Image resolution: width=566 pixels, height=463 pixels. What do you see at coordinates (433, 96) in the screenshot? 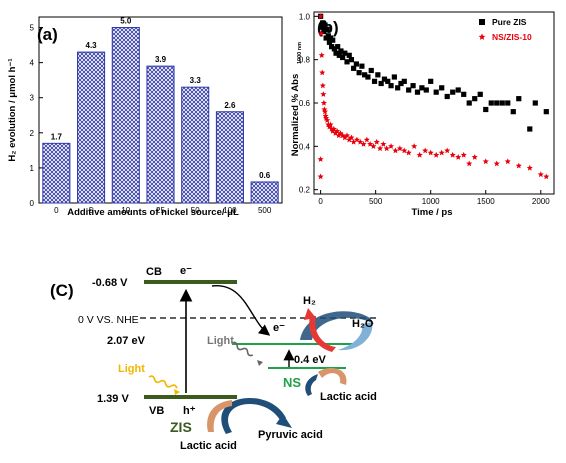
I see `chart-b-points` at bounding box center [433, 96].